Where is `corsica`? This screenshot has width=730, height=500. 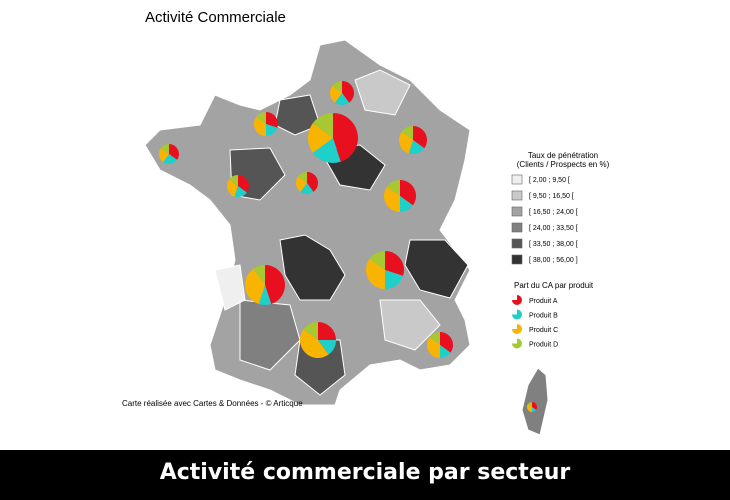
corsica is located at coordinates (535, 401).